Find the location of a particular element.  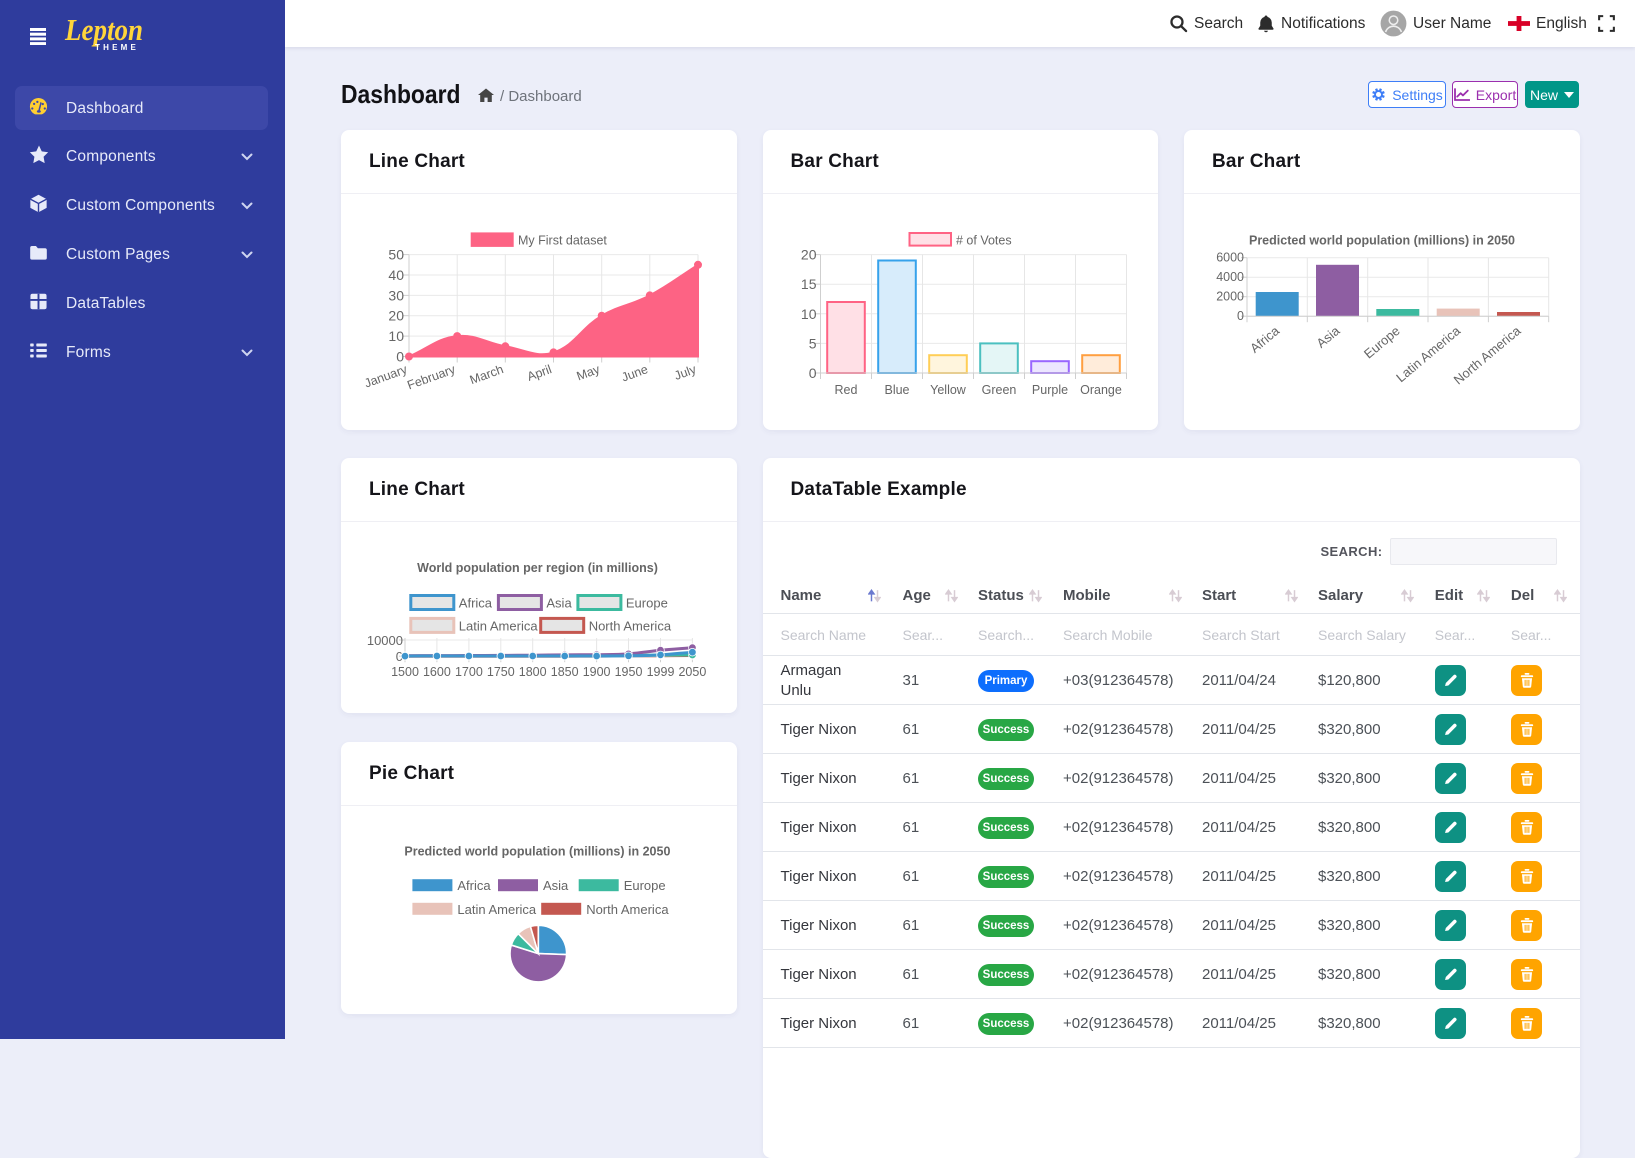

svg-text: 2050 is located at coordinates (692, 672).